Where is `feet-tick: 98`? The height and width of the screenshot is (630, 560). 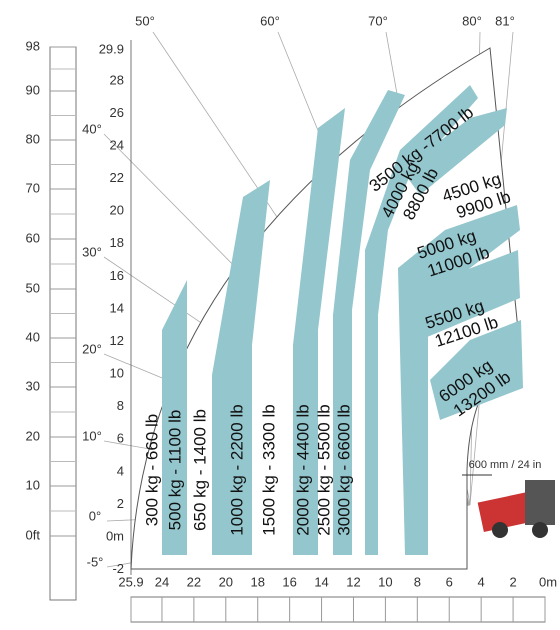
feet-tick: 98 is located at coordinates (33, 45).